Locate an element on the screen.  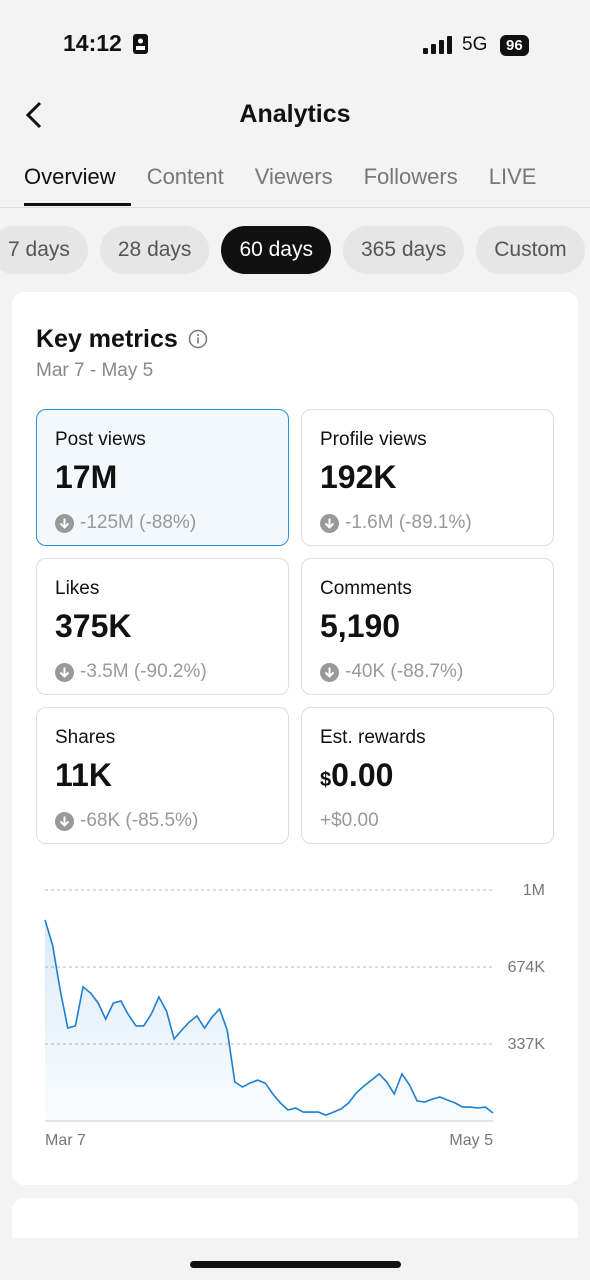
divider is located at coordinates (295, 207).